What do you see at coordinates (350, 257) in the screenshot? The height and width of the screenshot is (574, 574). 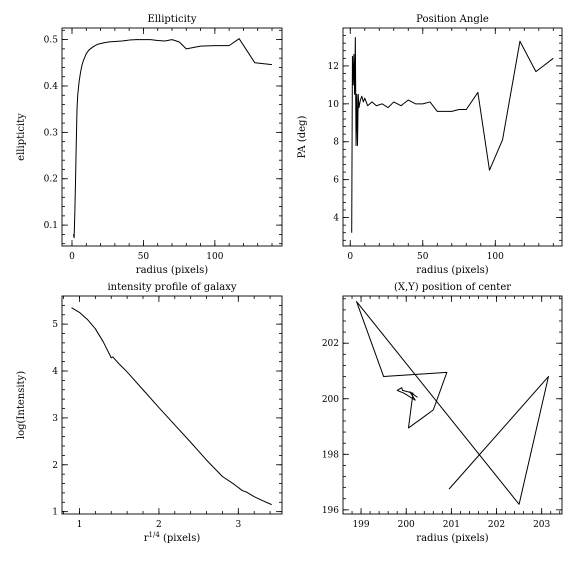 I see `position-angle-xtick-label: 0` at bounding box center [350, 257].